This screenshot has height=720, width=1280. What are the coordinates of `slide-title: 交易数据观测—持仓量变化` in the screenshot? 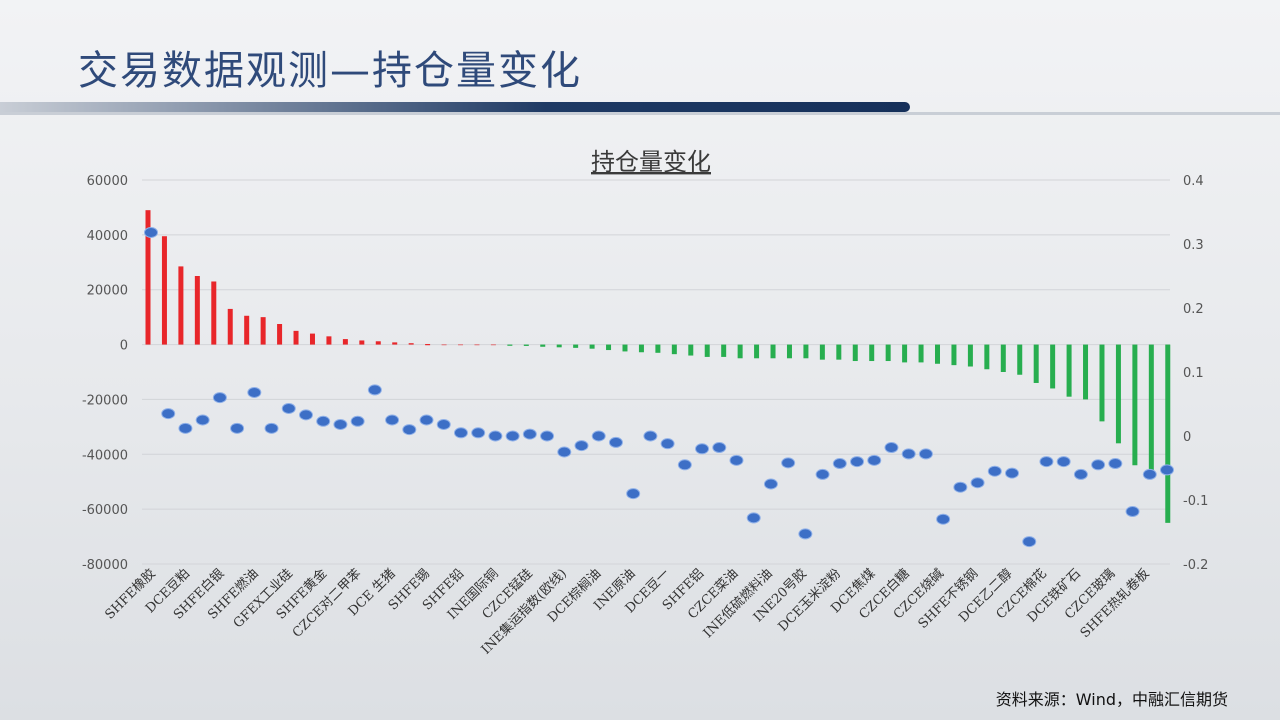 It's located at (330, 71).